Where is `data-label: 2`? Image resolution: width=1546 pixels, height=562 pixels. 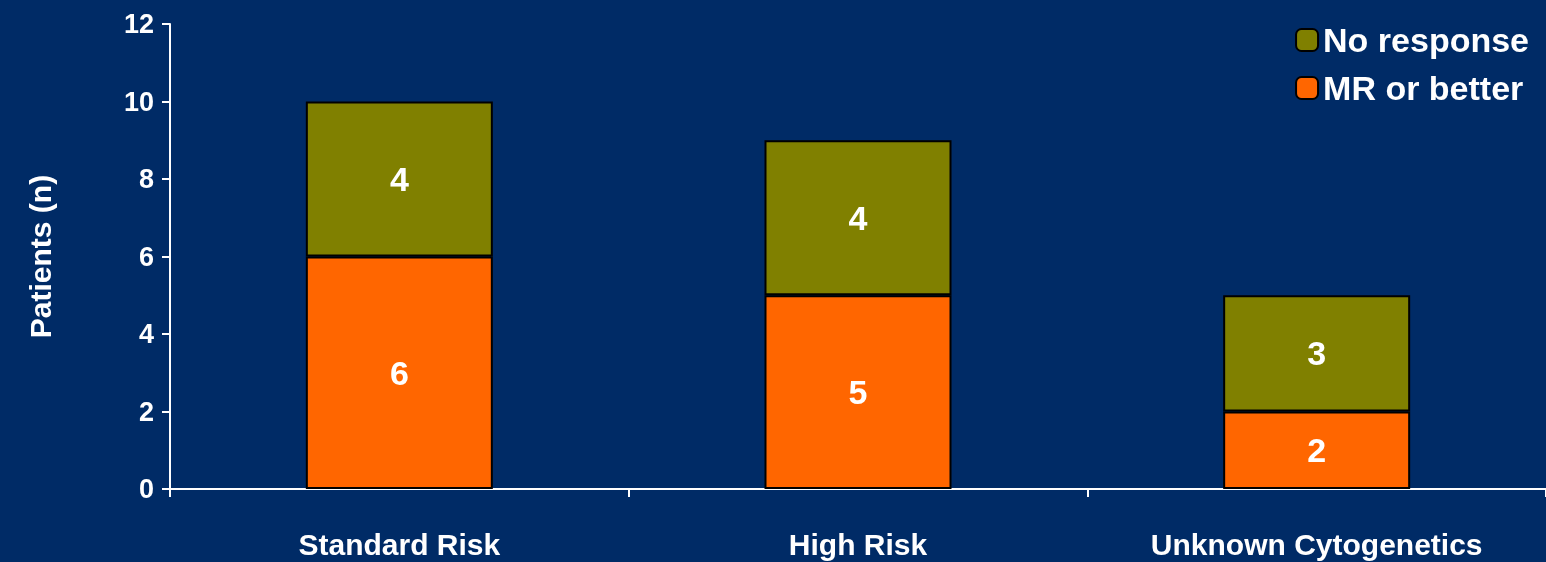 data-label: 2 is located at coordinates (1317, 450).